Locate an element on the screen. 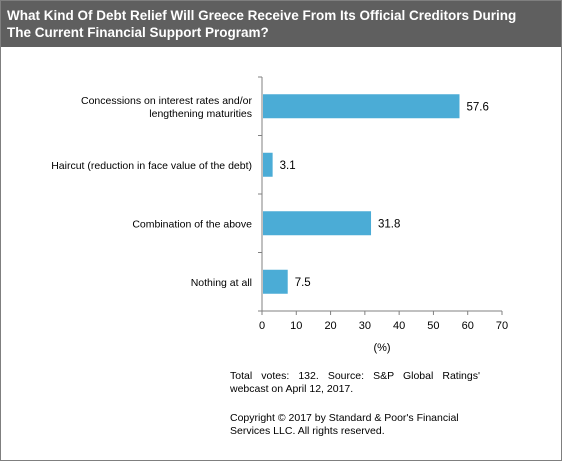  x-tick-label: 10 is located at coordinates (296, 326).